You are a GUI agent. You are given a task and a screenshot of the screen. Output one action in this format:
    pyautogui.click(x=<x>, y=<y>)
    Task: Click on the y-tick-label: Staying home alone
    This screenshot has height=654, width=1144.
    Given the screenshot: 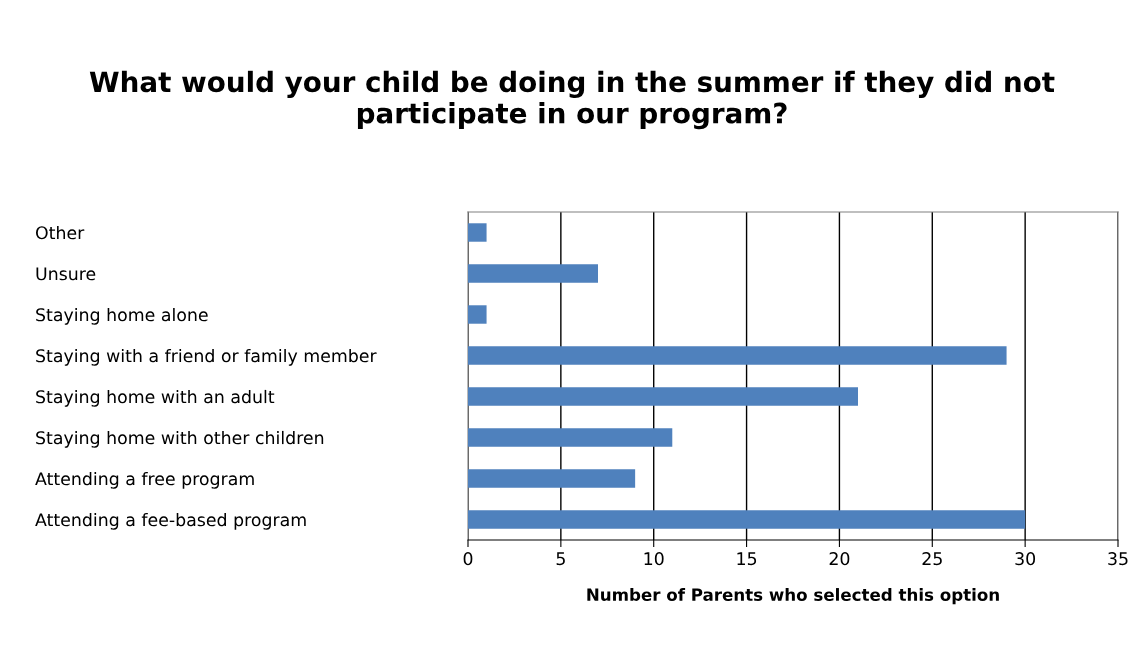 What is the action you would take?
    pyautogui.click(x=122, y=316)
    